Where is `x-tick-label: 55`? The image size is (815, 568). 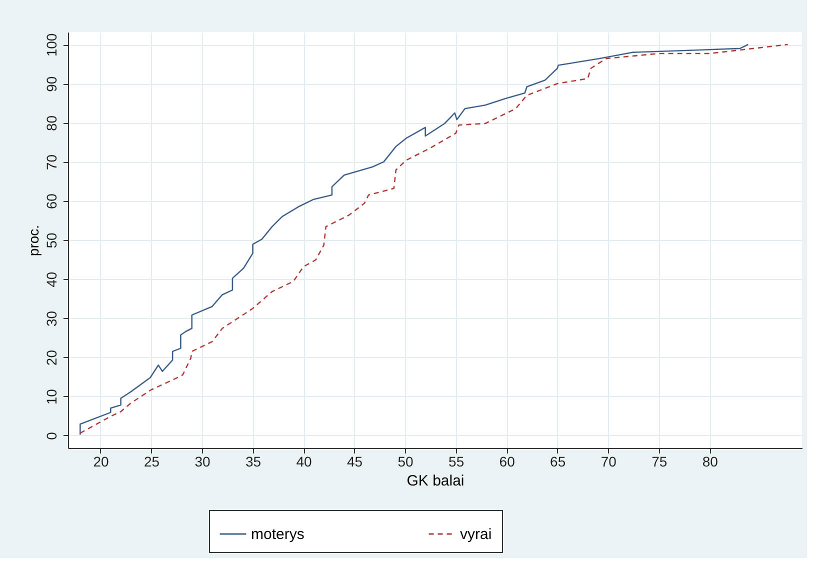
x-tick-label: 55 is located at coordinates (456, 462).